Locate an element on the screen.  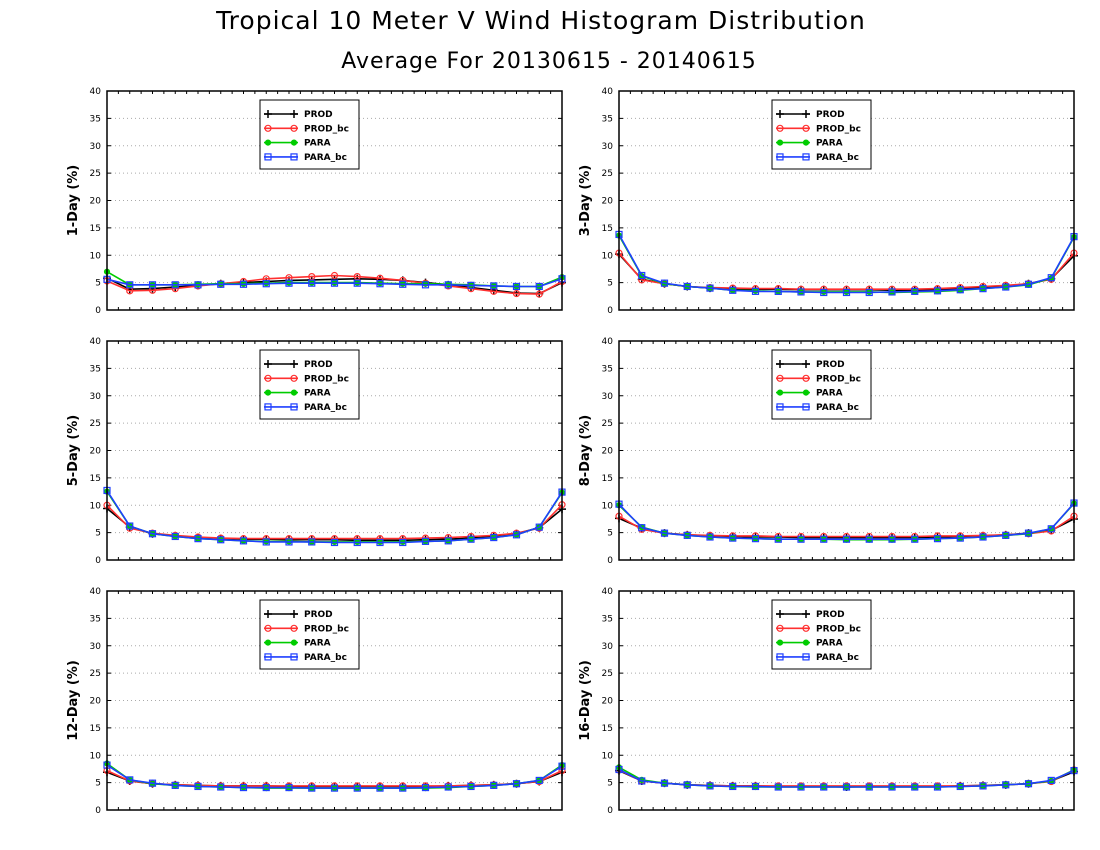
y-axis-label: 3-Day (%) is located at coordinates (585, 201).